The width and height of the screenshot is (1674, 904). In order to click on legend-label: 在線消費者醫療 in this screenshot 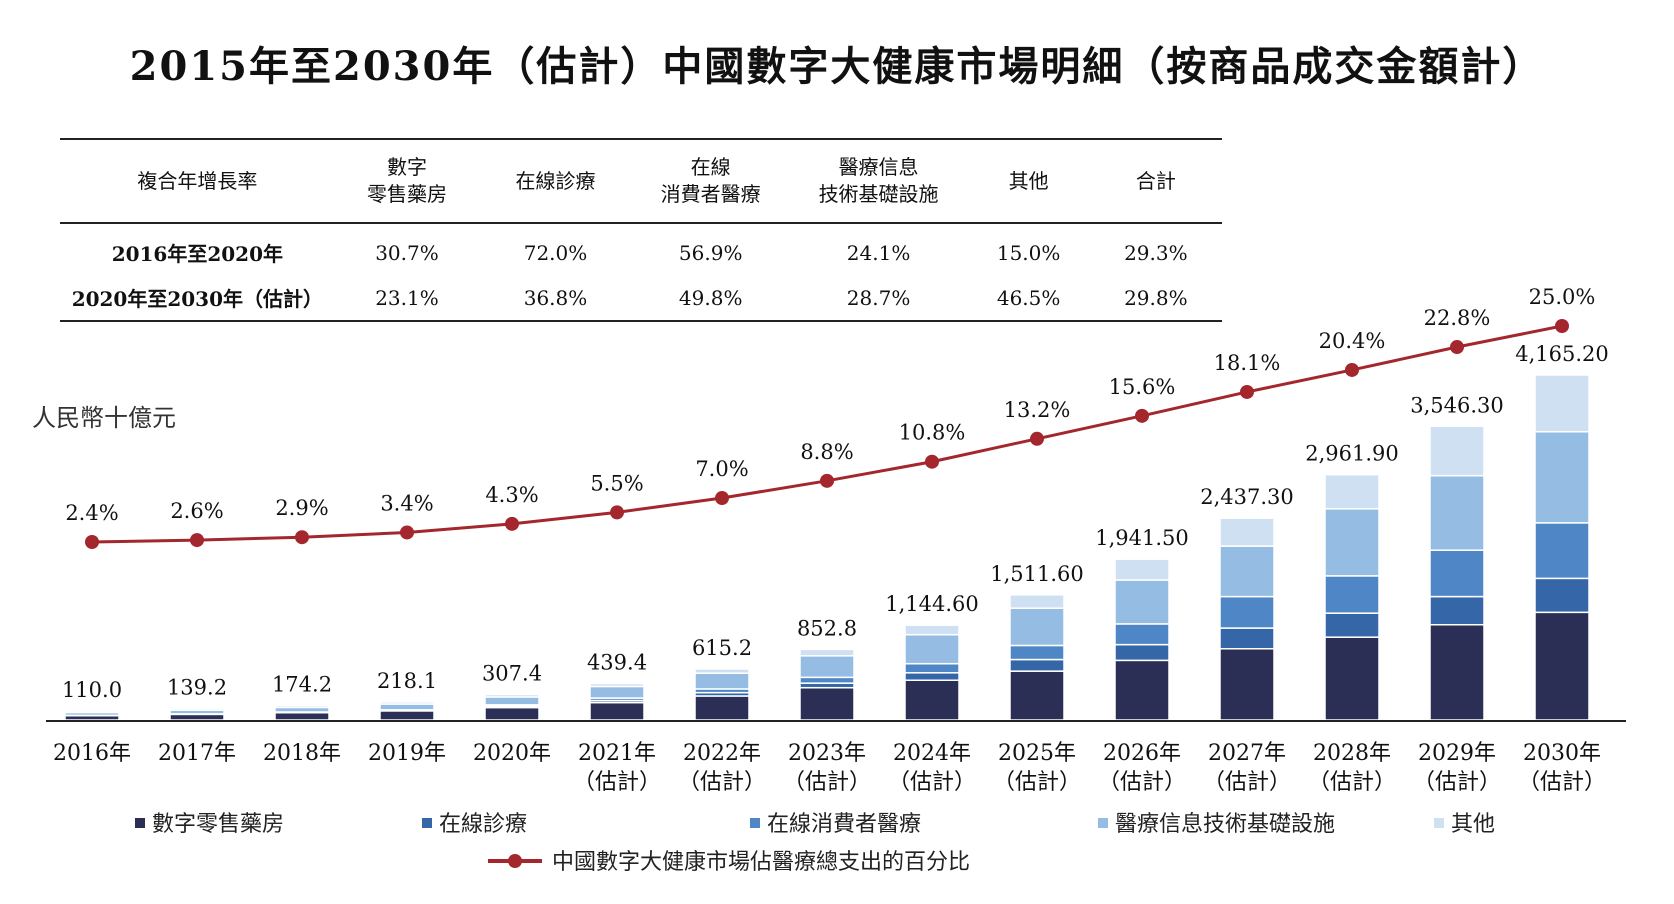, I will do `click(844, 824)`.